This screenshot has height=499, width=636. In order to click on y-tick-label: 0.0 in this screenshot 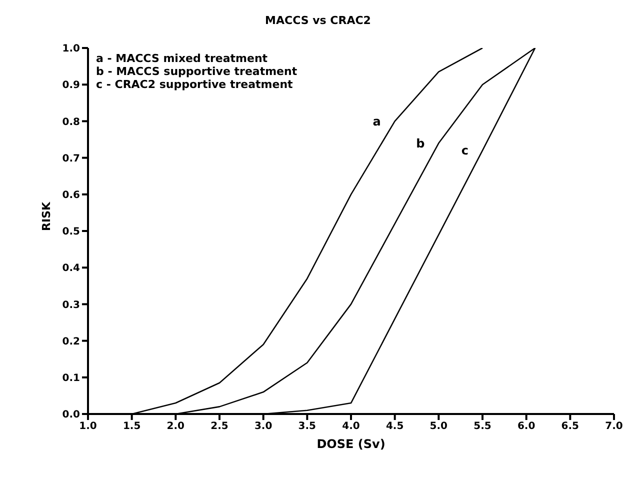, I will do `click(71, 415)`.